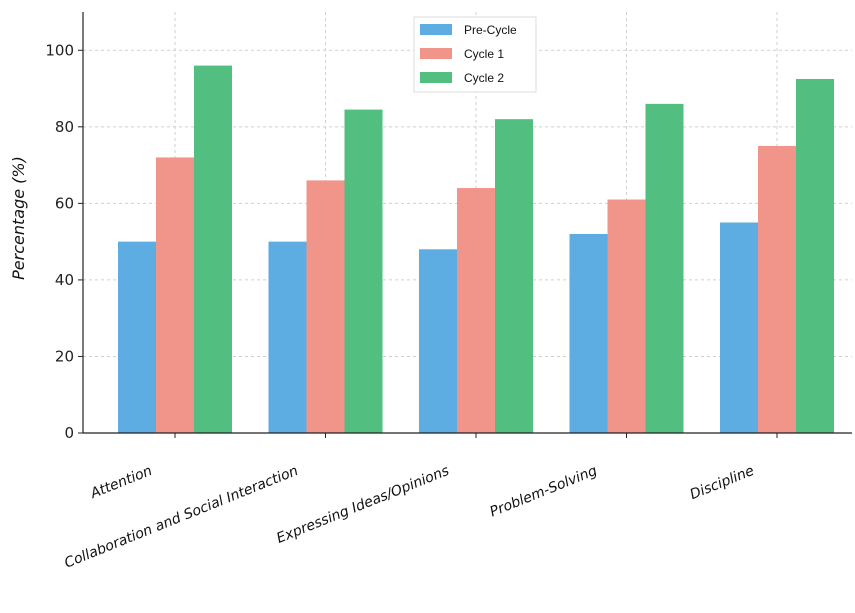 Image resolution: width=855 pixels, height=613 pixels. Describe the element at coordinates (484, 78) in the screenshot. I see `legend-label: Cycle 2` at that location.